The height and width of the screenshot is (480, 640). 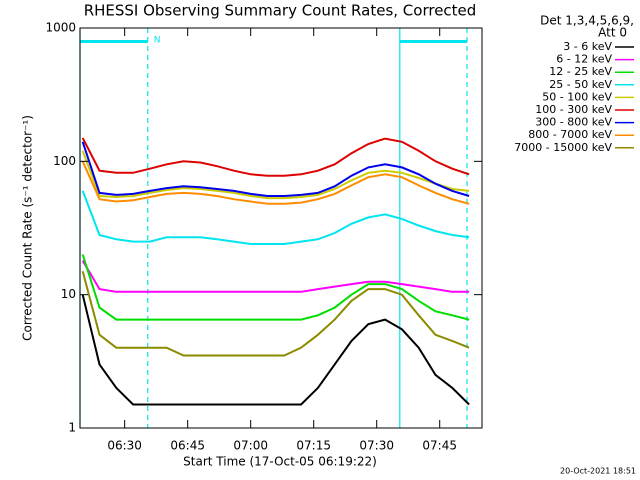 What do you see at coordinates (570, 134) in the screenshot?
I see `legend-label: 800 - 7000 keV` at bounding box center [570, 134].